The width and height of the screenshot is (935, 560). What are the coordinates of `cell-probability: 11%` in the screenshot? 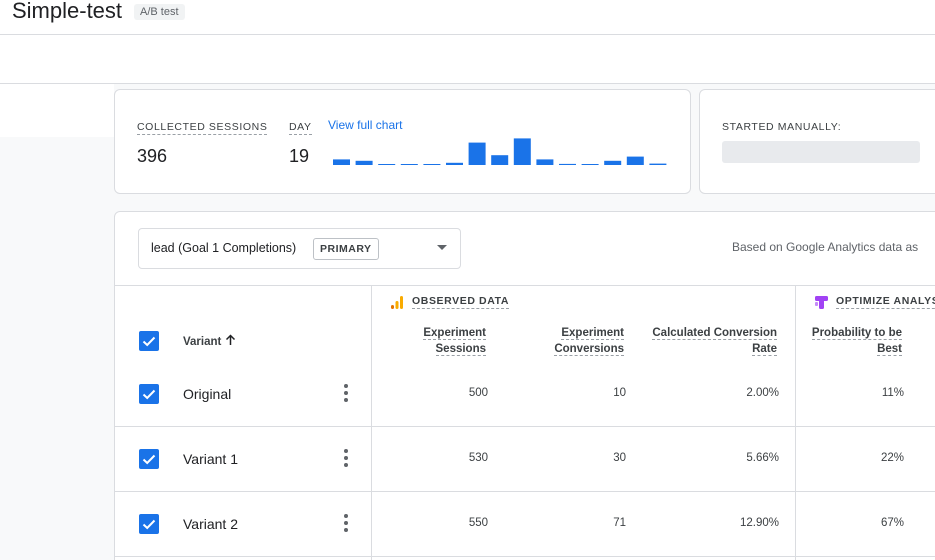 It's located at (892, 393).